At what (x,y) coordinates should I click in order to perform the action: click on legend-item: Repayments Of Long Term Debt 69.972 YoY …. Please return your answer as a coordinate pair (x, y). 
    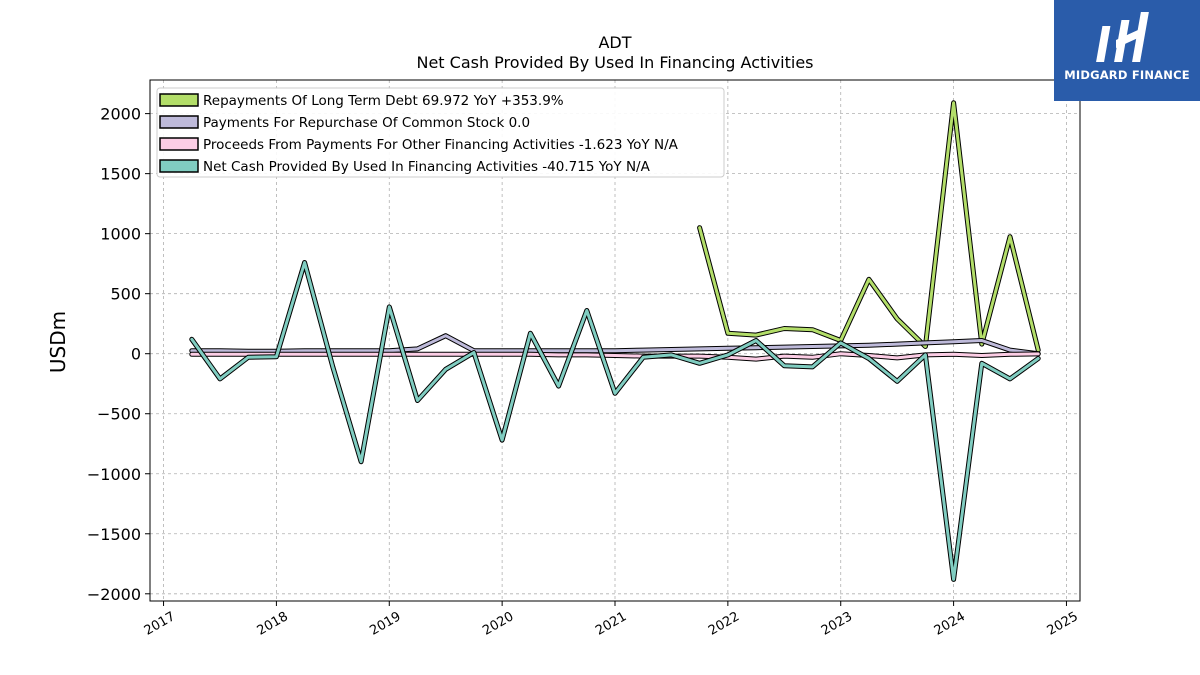
    Looking at the image, I should click on (361, 101).